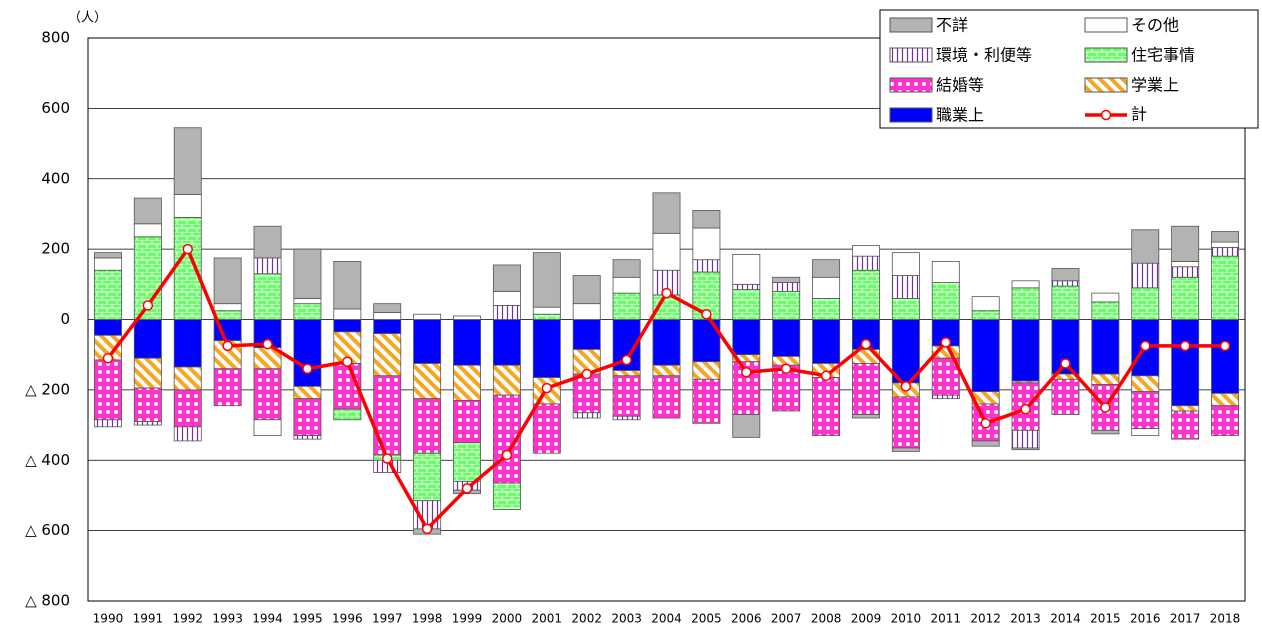  Describe the element at coordinates (1069, 69) in the screenshot. I see `legend-box` at that location.